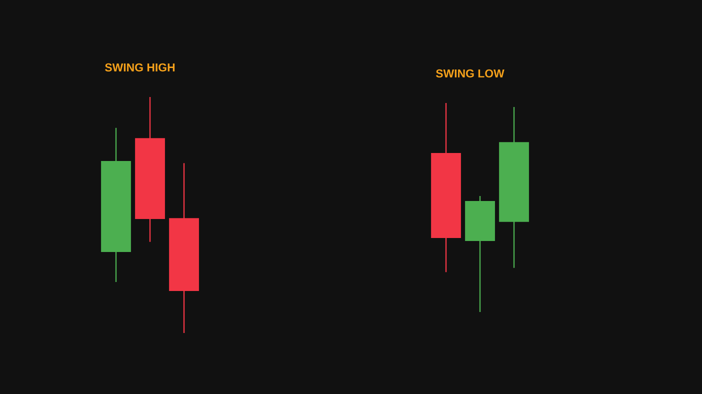 Image resolution: width=702 pixels, height=394 pixels. Describe the element at coordinates (470, 73) in the screenshot. I see `chart-title: SWING LOW` at that location.